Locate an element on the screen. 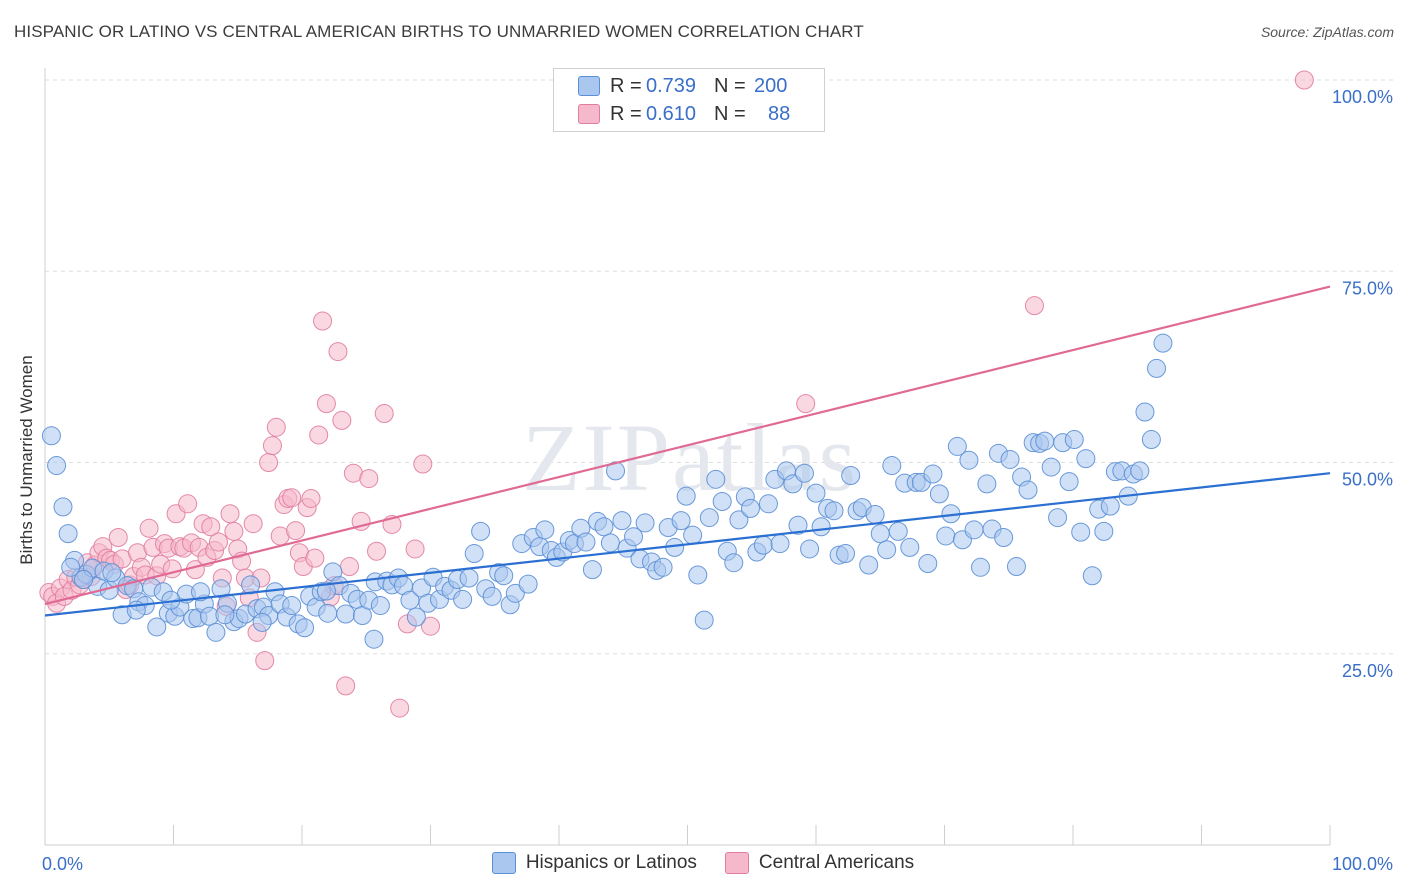 The height and width of the screenshot is (892, 1406). series-legend-label: Central Americans is located at coordinates (836, 862).